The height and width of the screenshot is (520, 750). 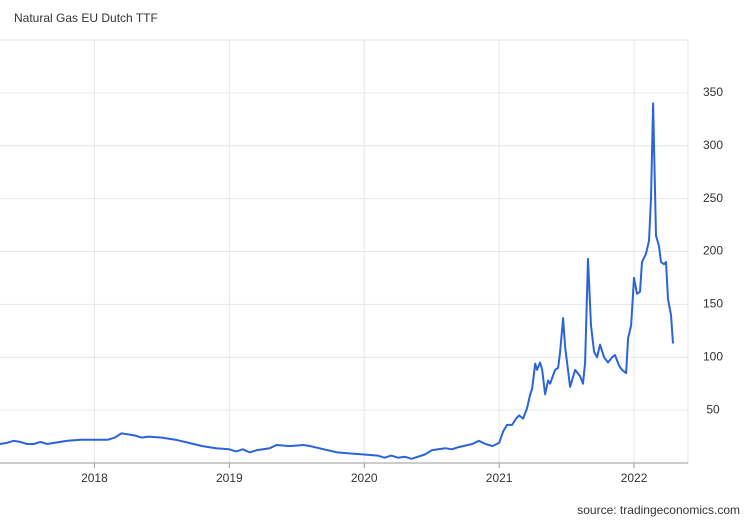 What do you see at coordinates (713, 409) in the screenshot?
I see `y-tick-label: 50` at bounding box center [713, 409].